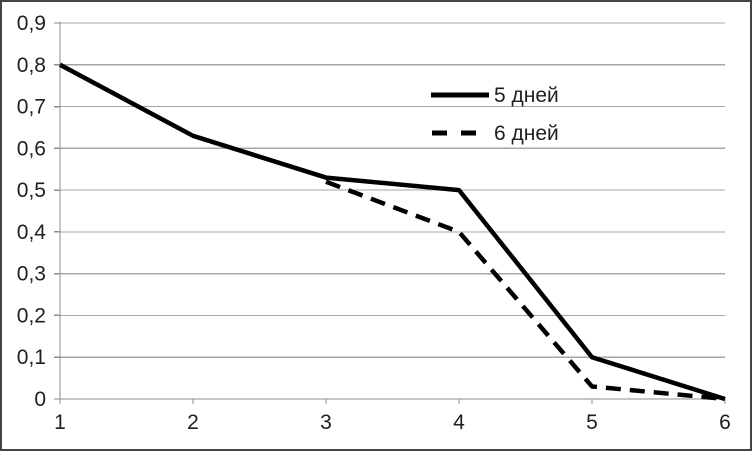 The image size is (752, 451). What do you see at coordinates (460, 95) in the screenshot?
I see `solid-line-swatch-icon` at bounding box center [460, 95].